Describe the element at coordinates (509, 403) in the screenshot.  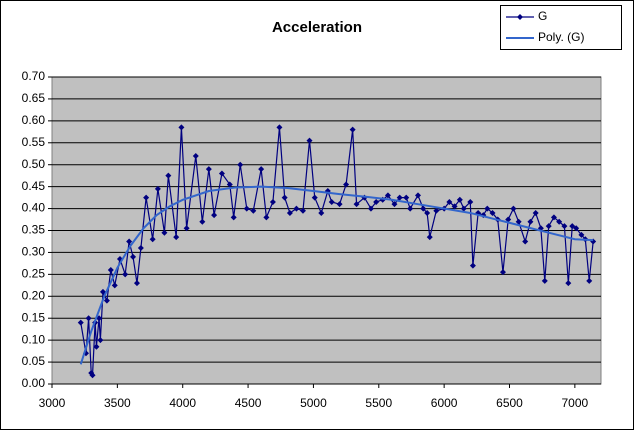
I see `x-tick-label: 6500` at that location.